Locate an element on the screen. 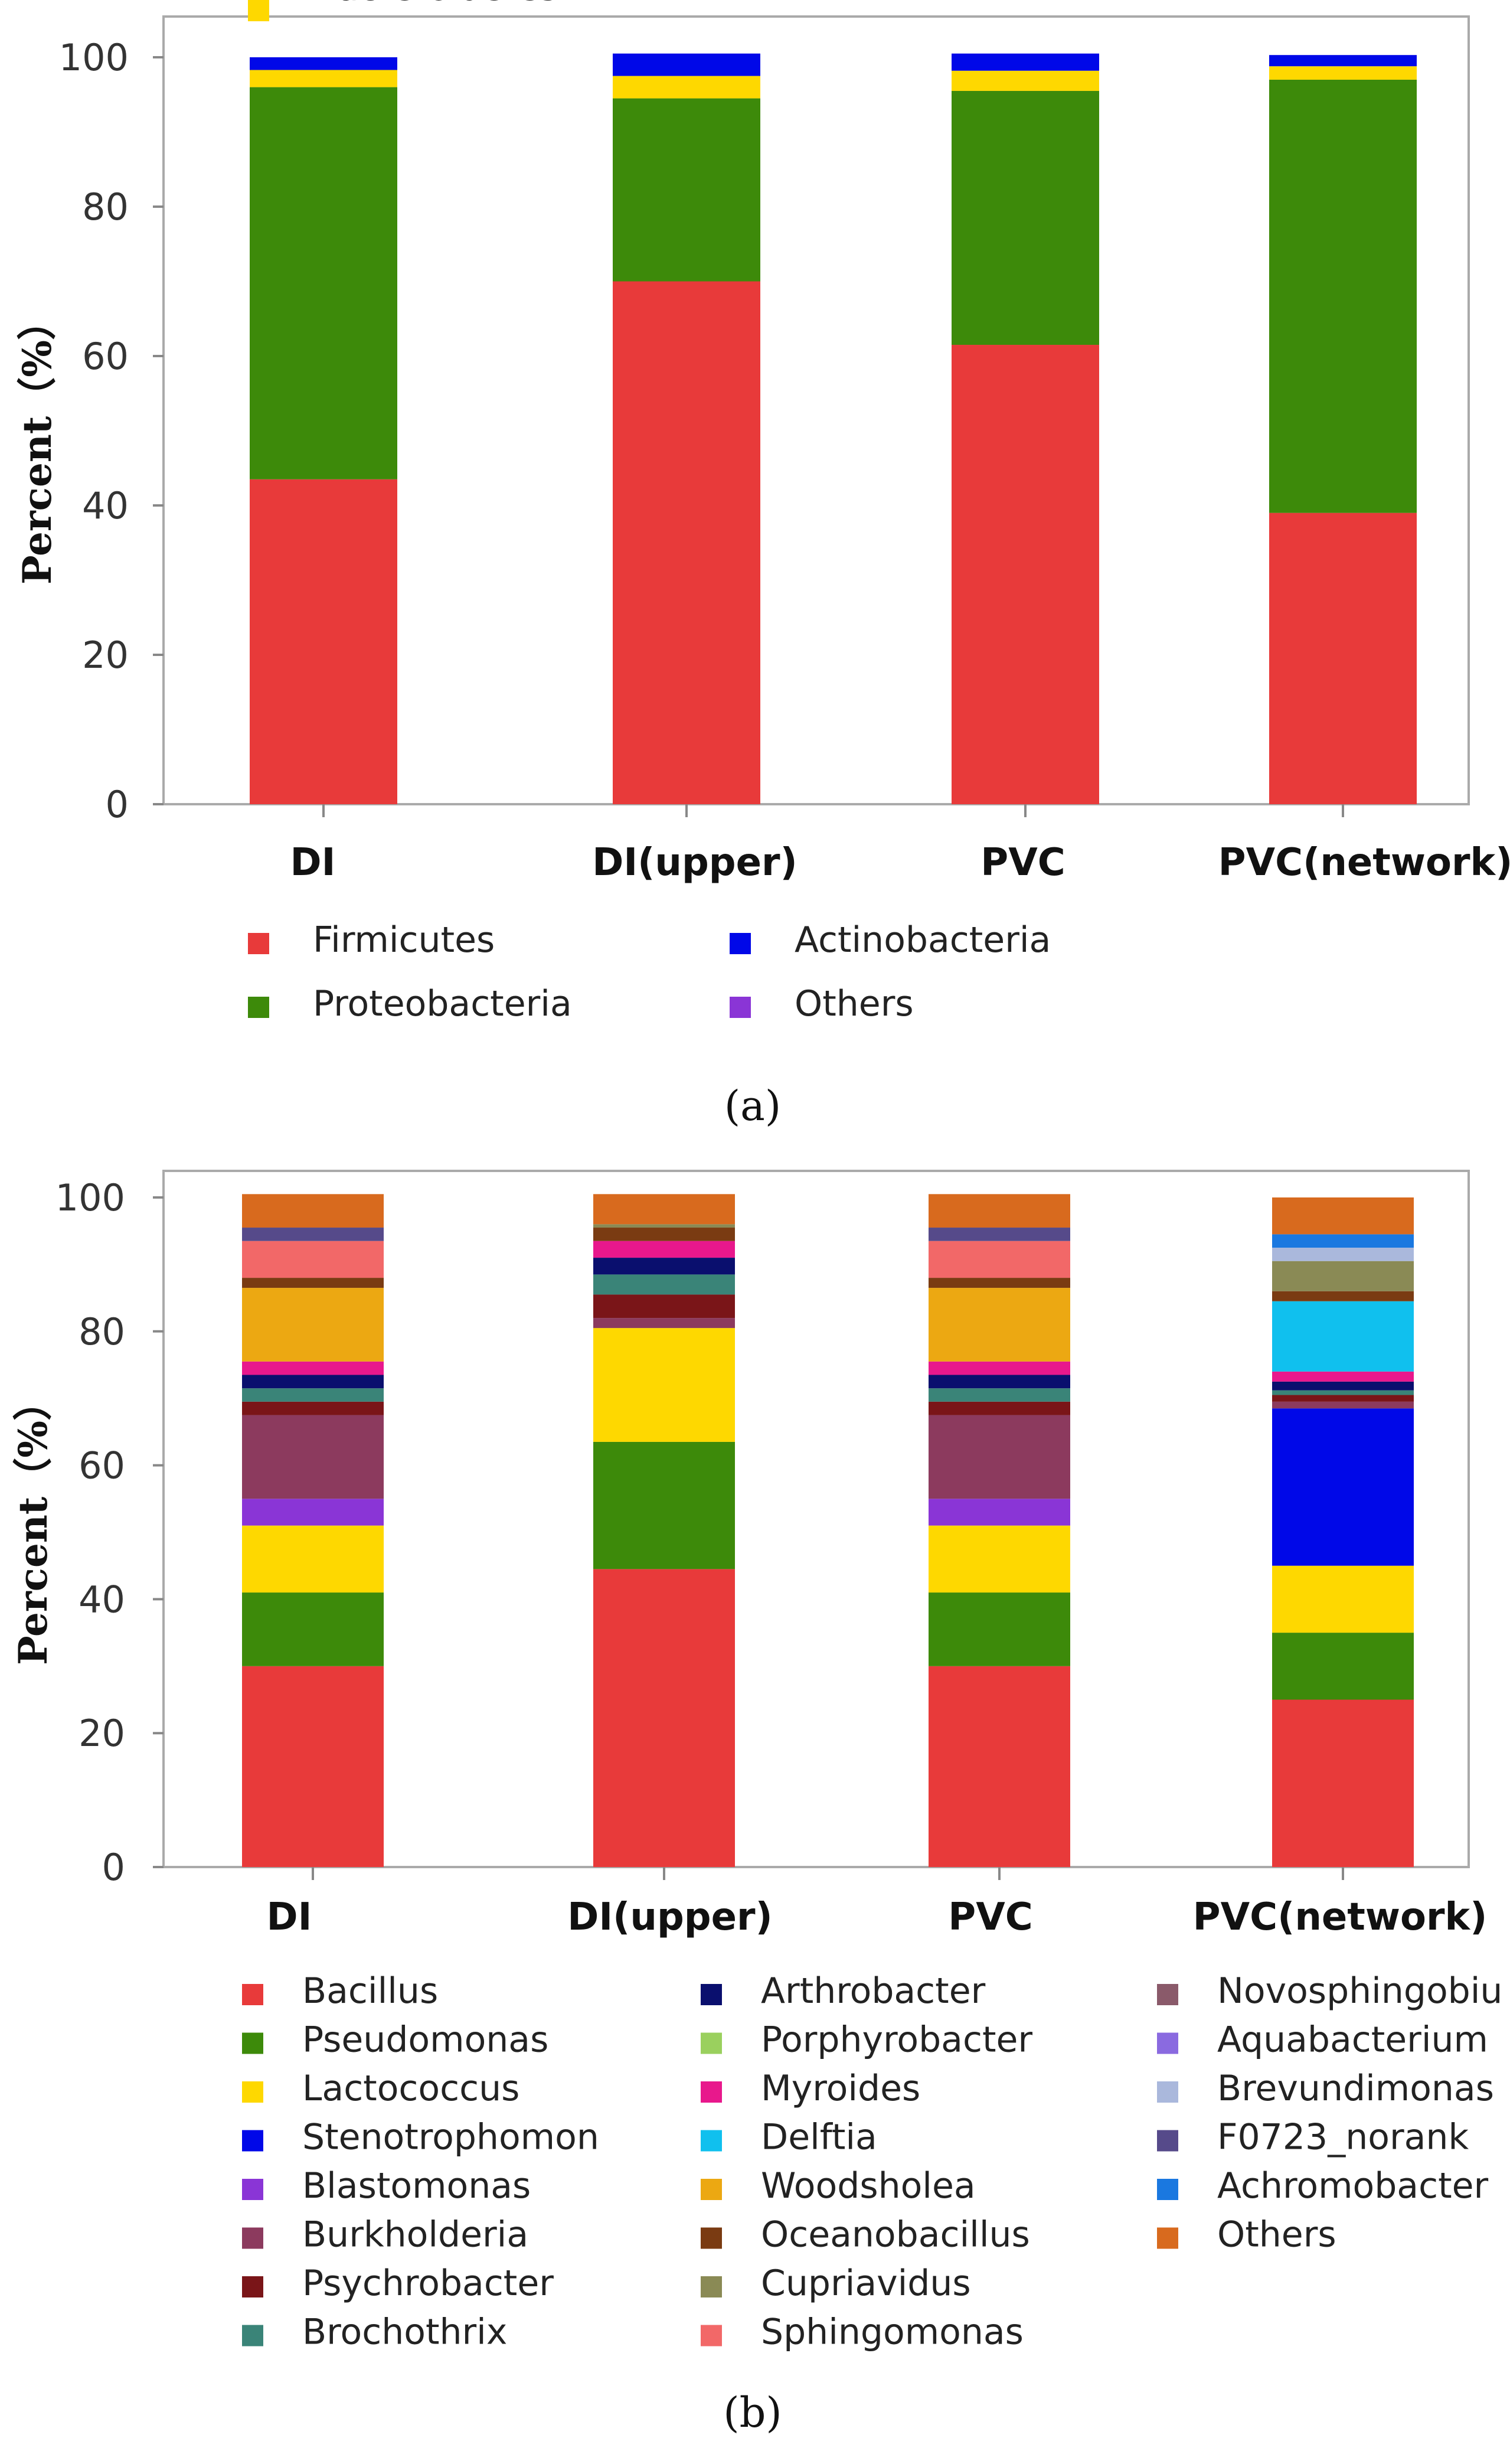  legend-label-proteobacteria: Proteobacteria is located at coordinates (442, 1004).